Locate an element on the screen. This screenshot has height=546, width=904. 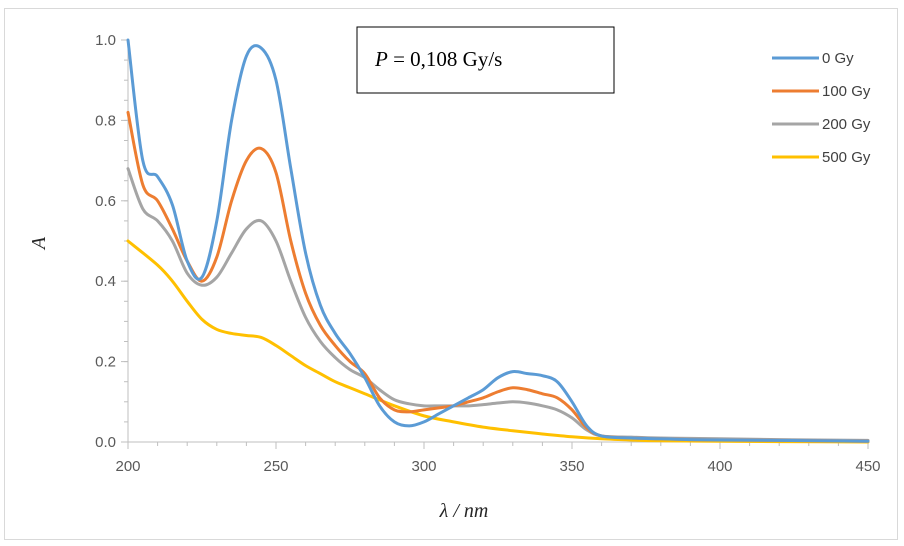
x-tick-label: 400 is located at coordinates (719, 466).